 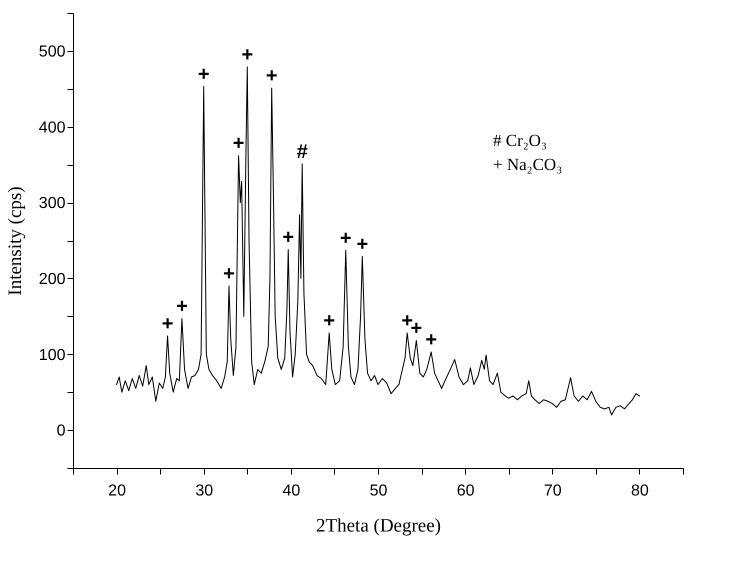 What do you see at coordinates (520, 140) in the screenshot?
I see `annotation: # Cr₂O₃` at bounding box center [520, 140].